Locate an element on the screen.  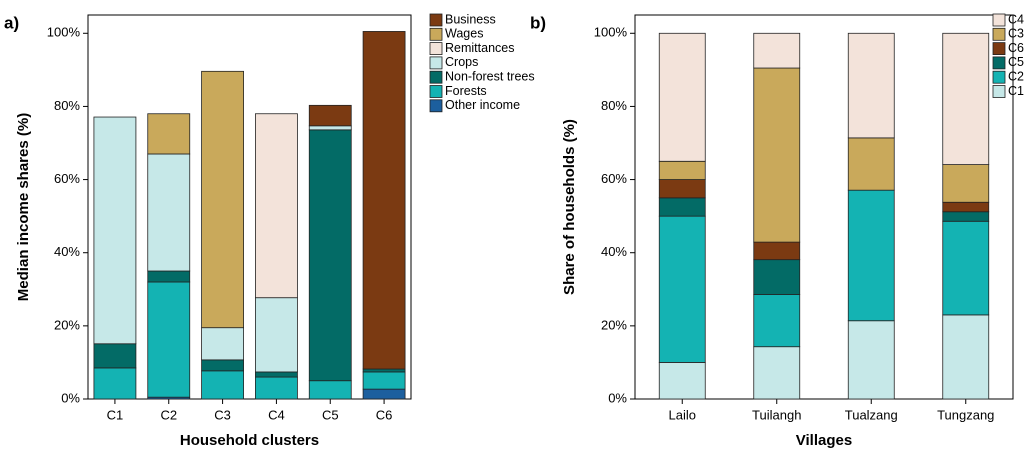
x-axis-title: Household clusters is located at coordinates (249, 440).